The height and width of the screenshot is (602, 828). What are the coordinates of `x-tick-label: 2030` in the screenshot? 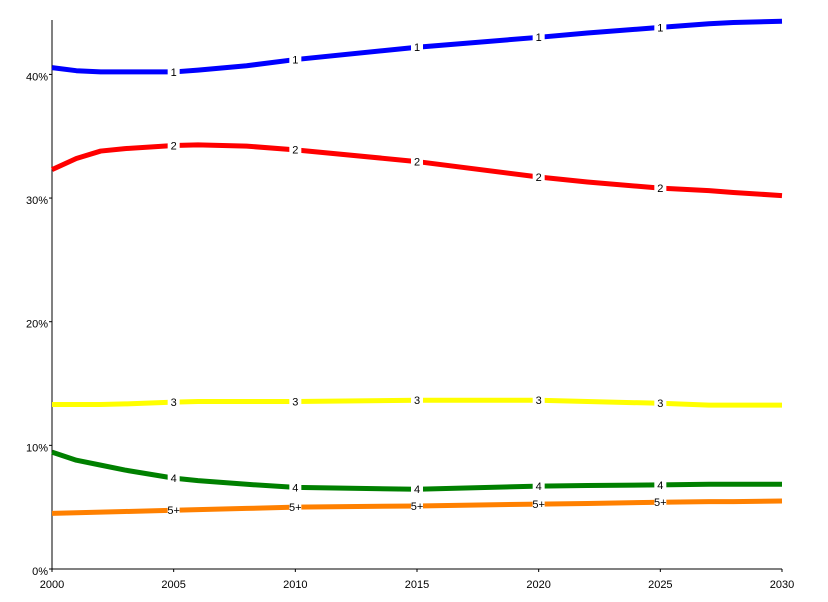 It's located at (782, 585).